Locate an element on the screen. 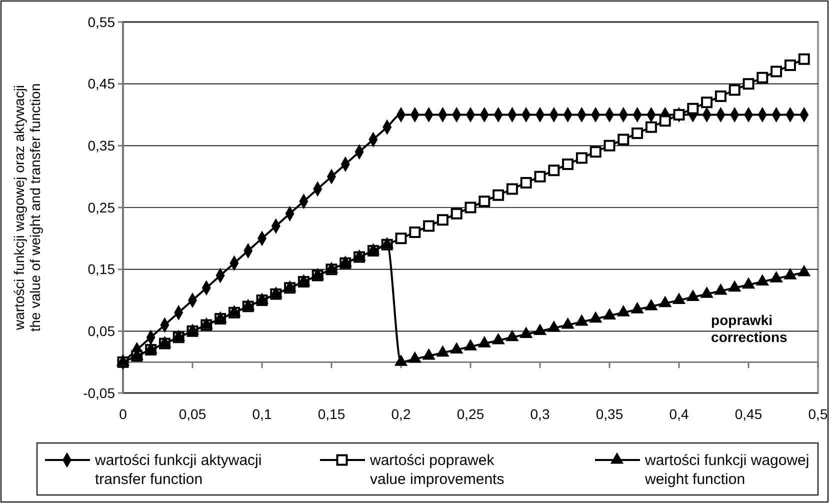 This screenshot has height=503, width=829. annotation: poprawki corrections is located at coordinates (749, 329).